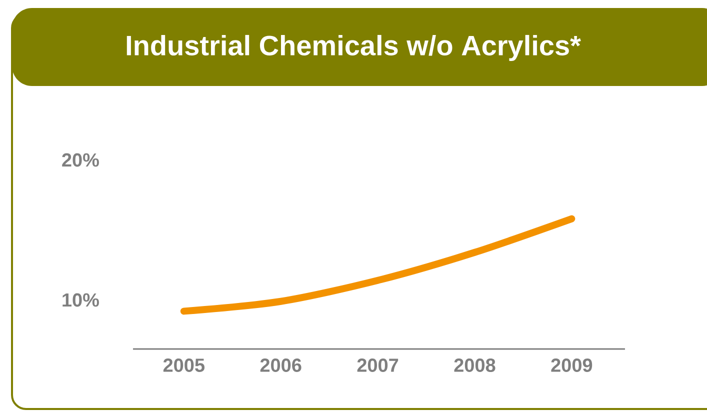 This screenshot has width=707, height=414. What do you see at coordinates (80, 160) in the screenshot?
I see `y-tick-label: 20%` at bounding box center [80, 160].